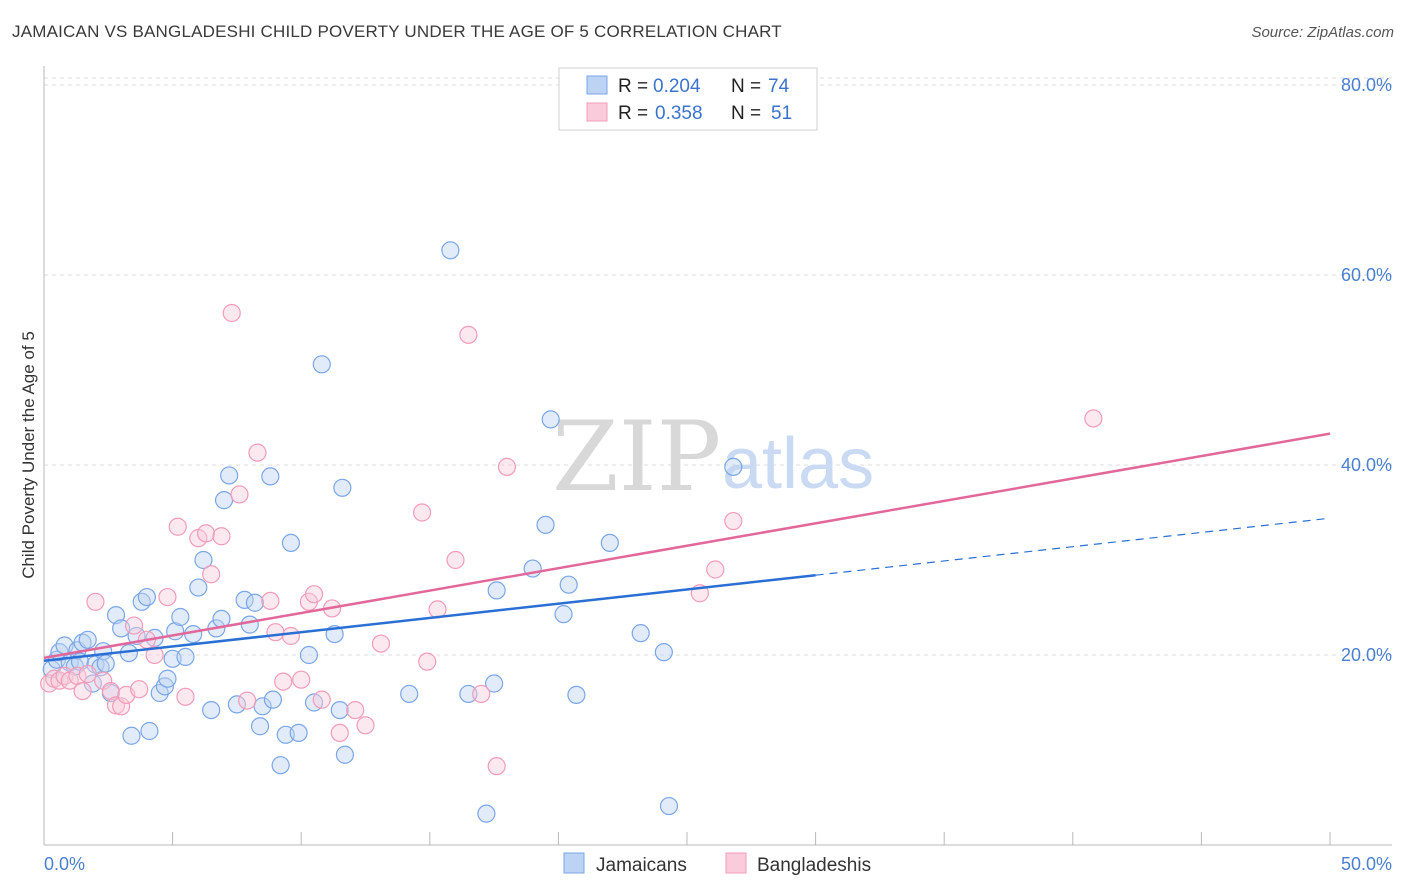  Describe the element at coordinates (429, 617) in the screenshot. I see `jamaicans-trend-line` at that location.